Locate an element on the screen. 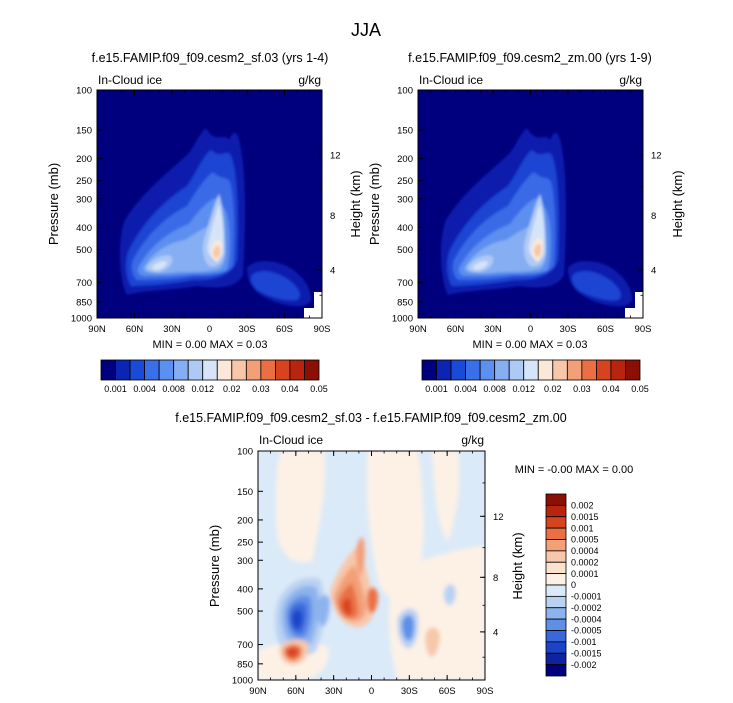 The image size is (733, 703). y-right-axis-label: Height (km) is located at coordinates (677, 203).